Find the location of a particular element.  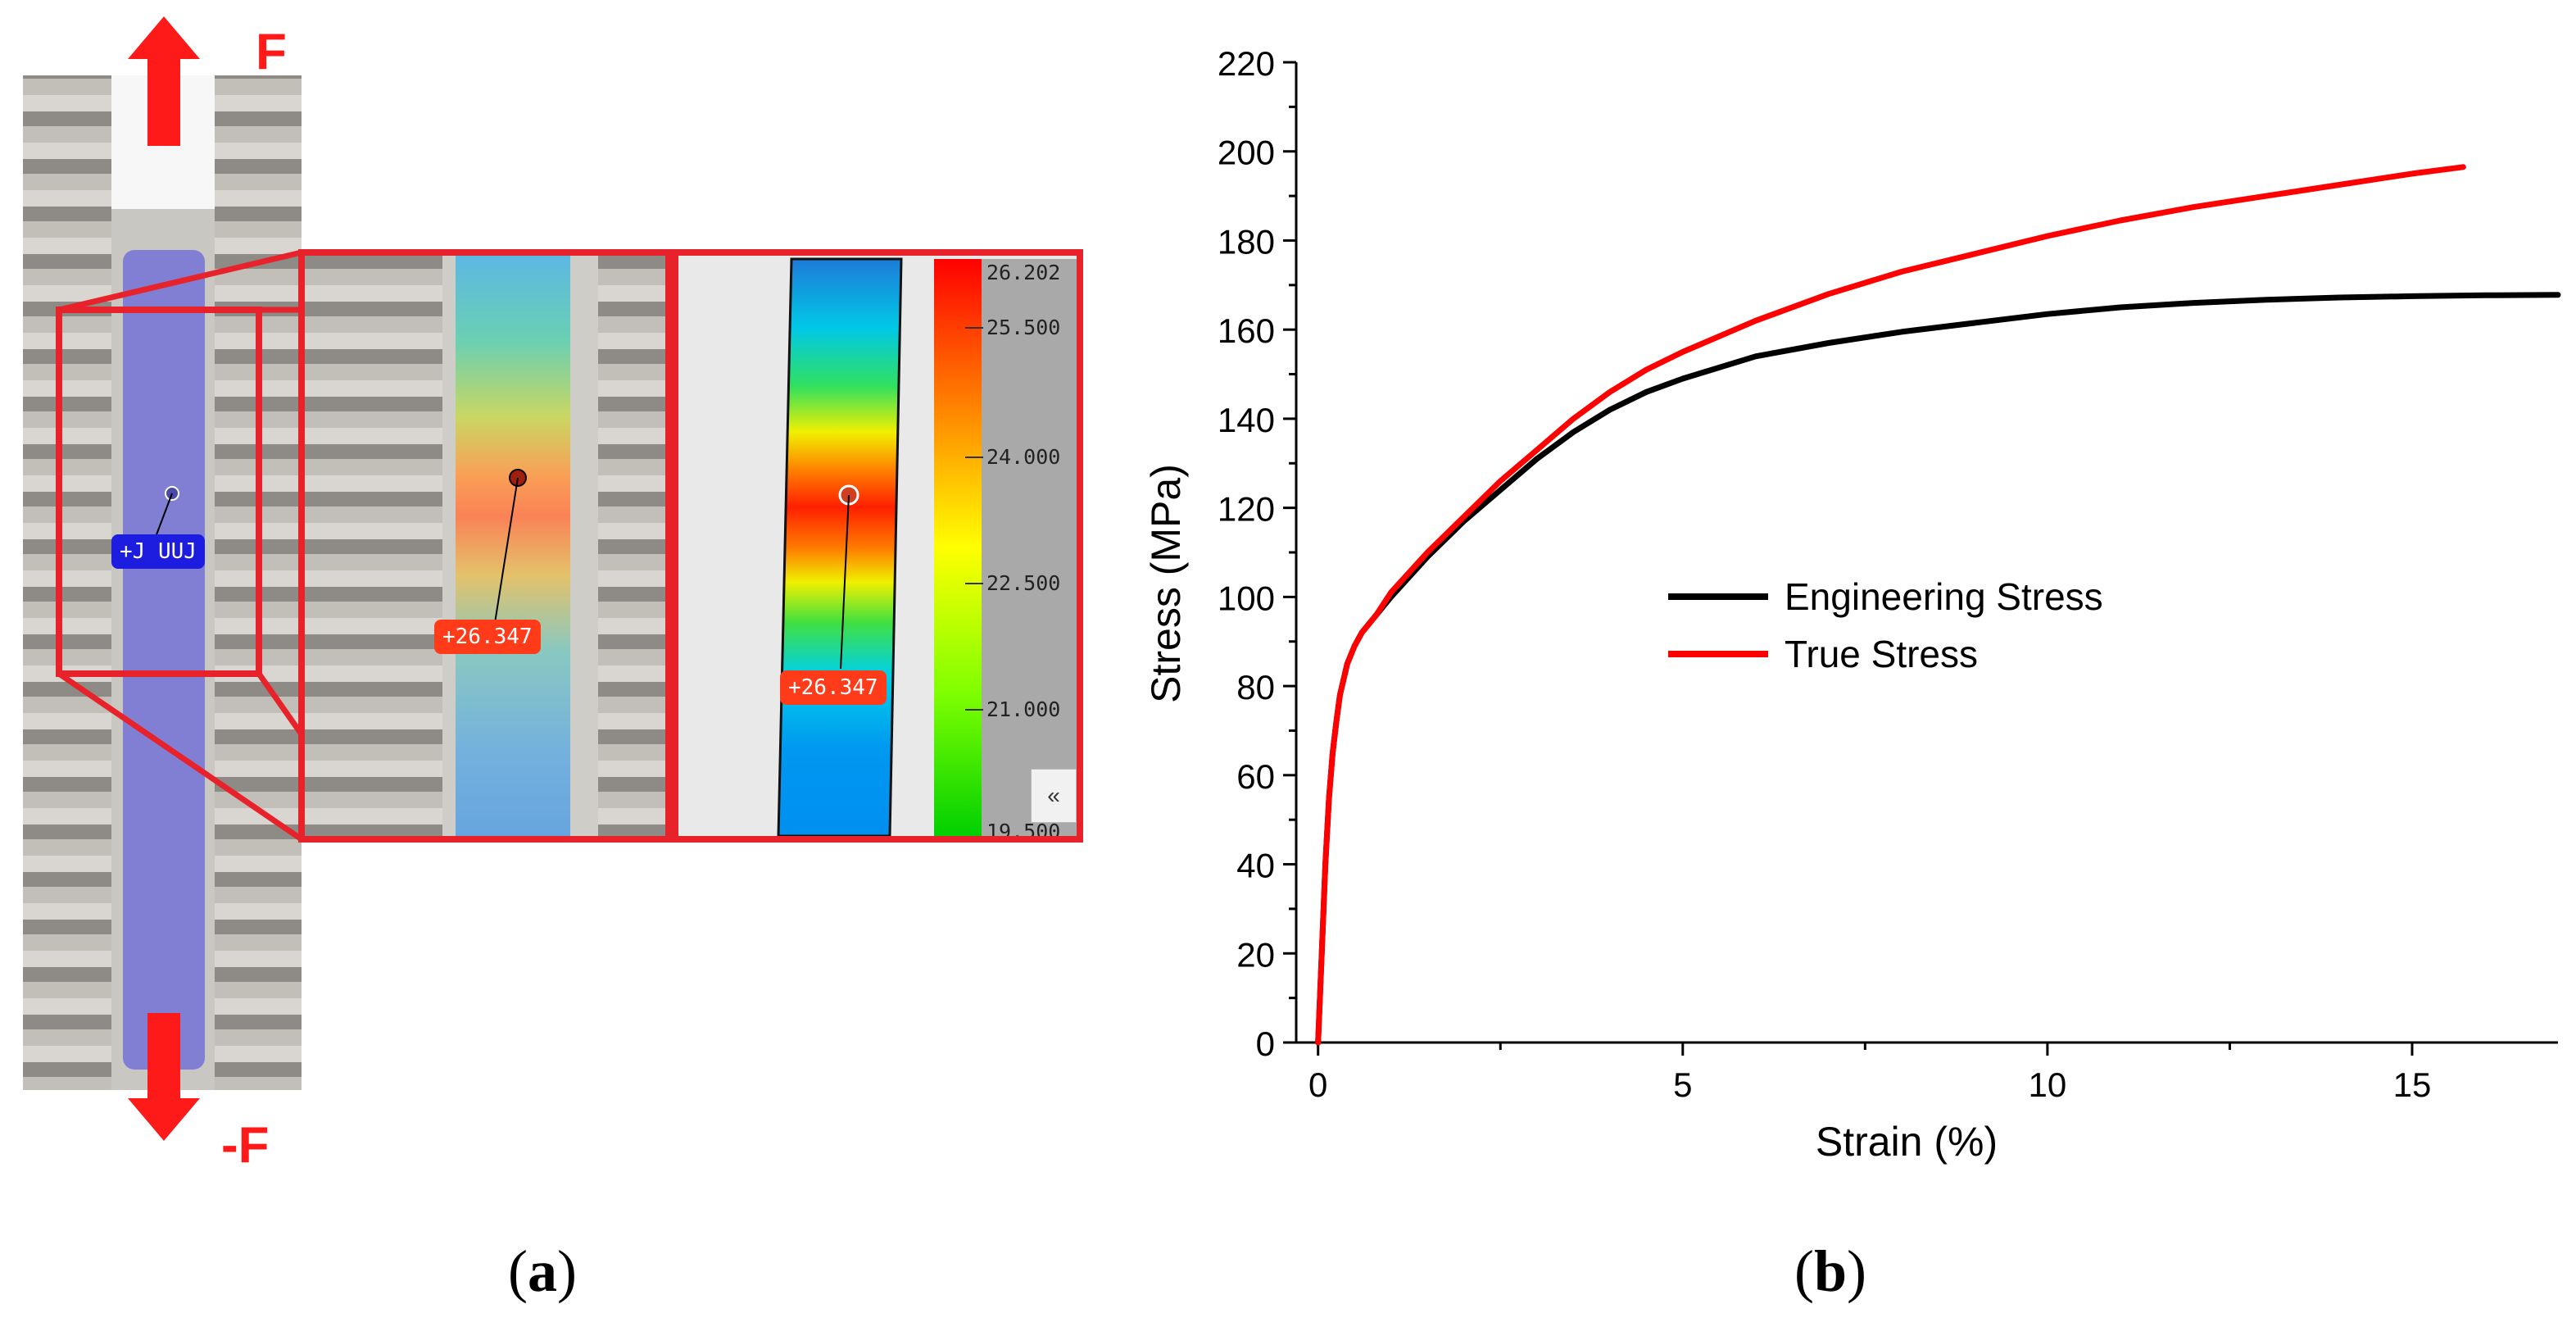

legend-label-1: Engineering Stress is located at coordinates (1944, 596).